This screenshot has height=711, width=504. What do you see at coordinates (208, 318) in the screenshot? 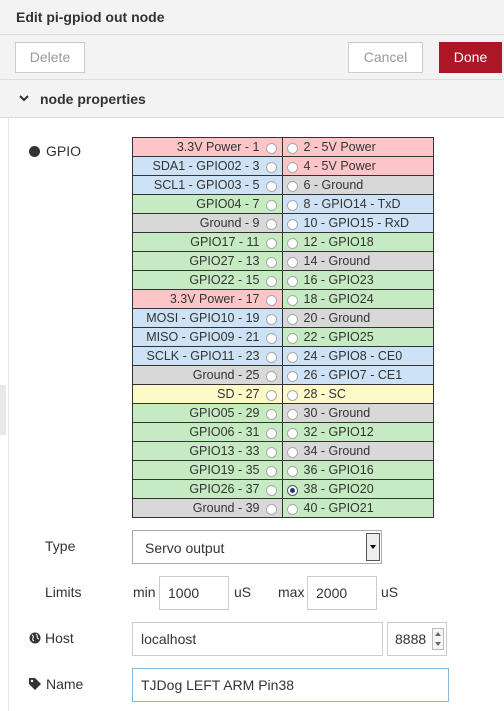
I see `pin-cell-left: MOSI - GPIO10 - 19` at bounding box center [208, 318].